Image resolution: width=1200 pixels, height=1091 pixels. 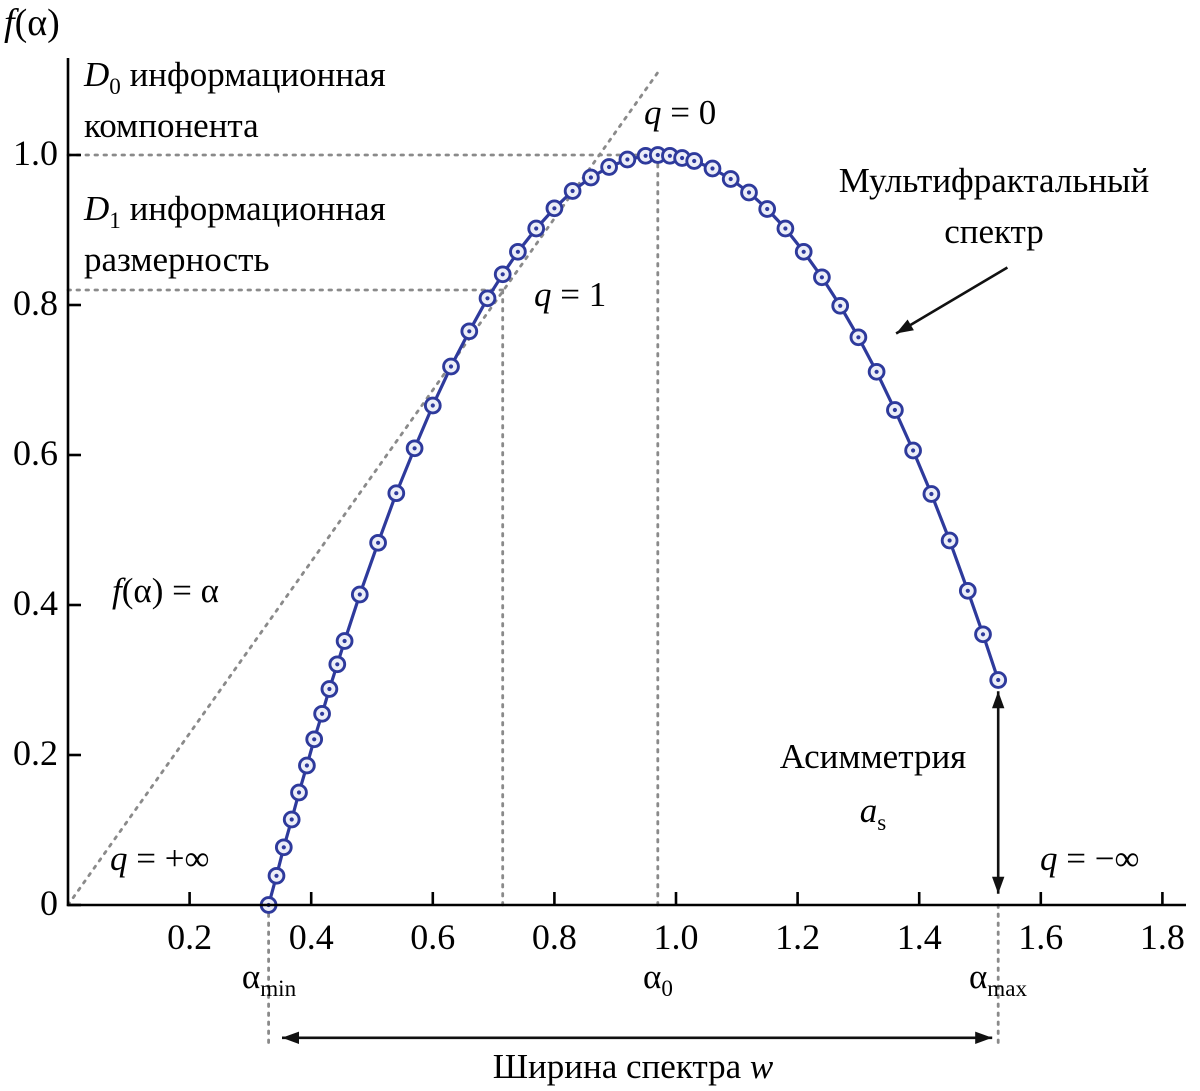 What do you see at coordinates (1041, 937) in the screenshot?
I see `x-tick-label: 1.6` at bounding box center [1041, 937].